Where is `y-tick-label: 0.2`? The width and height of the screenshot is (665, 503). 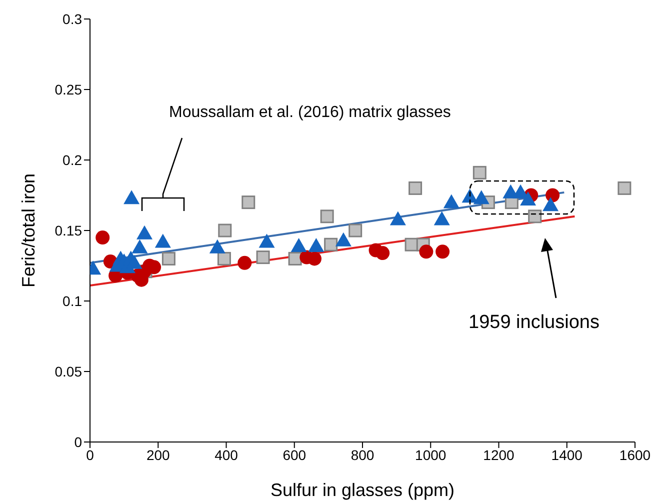 y-tick-label: 0.2 is located at coordinates (72, 160).